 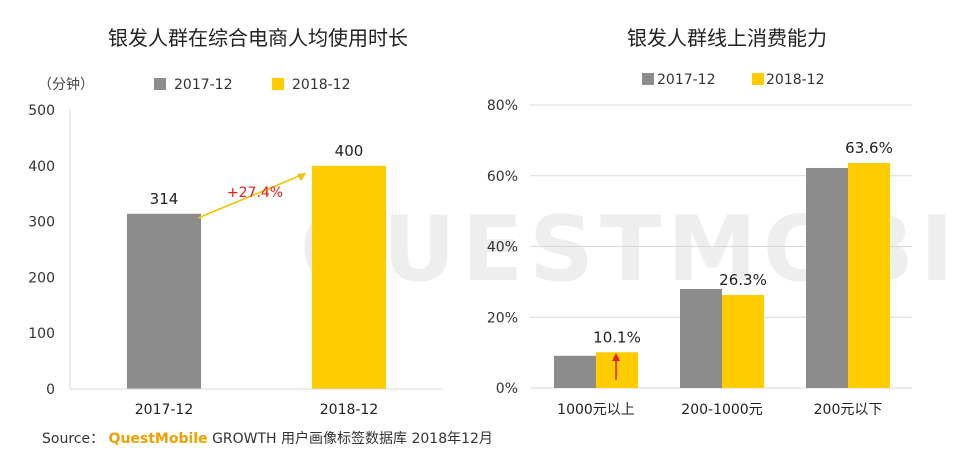 What do you see at coordinates (349, 151) in the screenshot?
I see `data-label: 400` at bounding box center [349, 151].